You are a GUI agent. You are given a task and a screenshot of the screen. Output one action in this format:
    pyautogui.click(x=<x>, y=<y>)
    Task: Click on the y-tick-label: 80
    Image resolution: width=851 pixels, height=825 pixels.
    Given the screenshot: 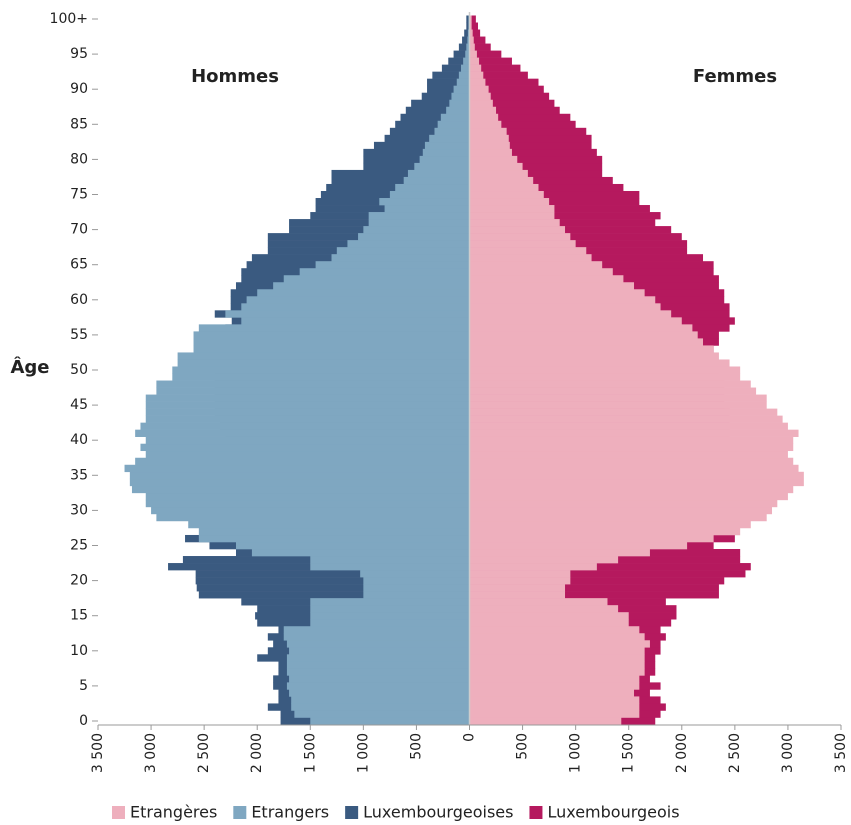 What is the action you would take?
    pyautogui.click(x=79, y=159)
    